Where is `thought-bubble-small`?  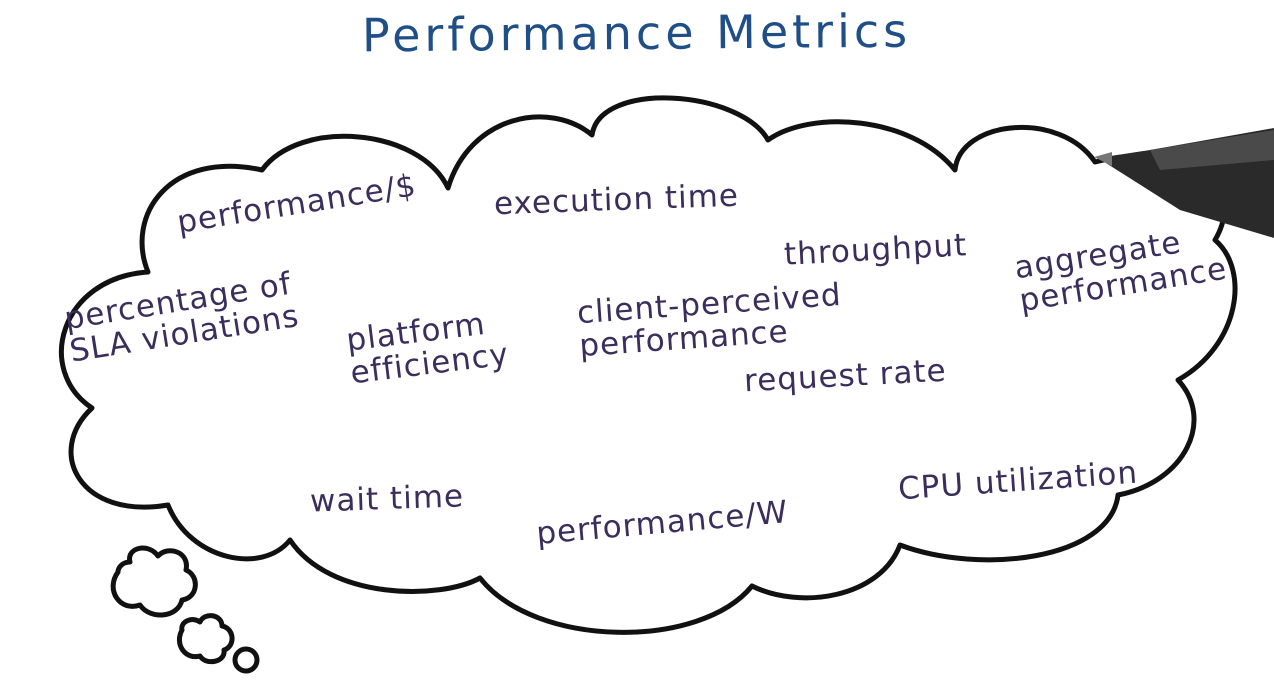
thought-bubble-small is located at coordinates (246, 660).